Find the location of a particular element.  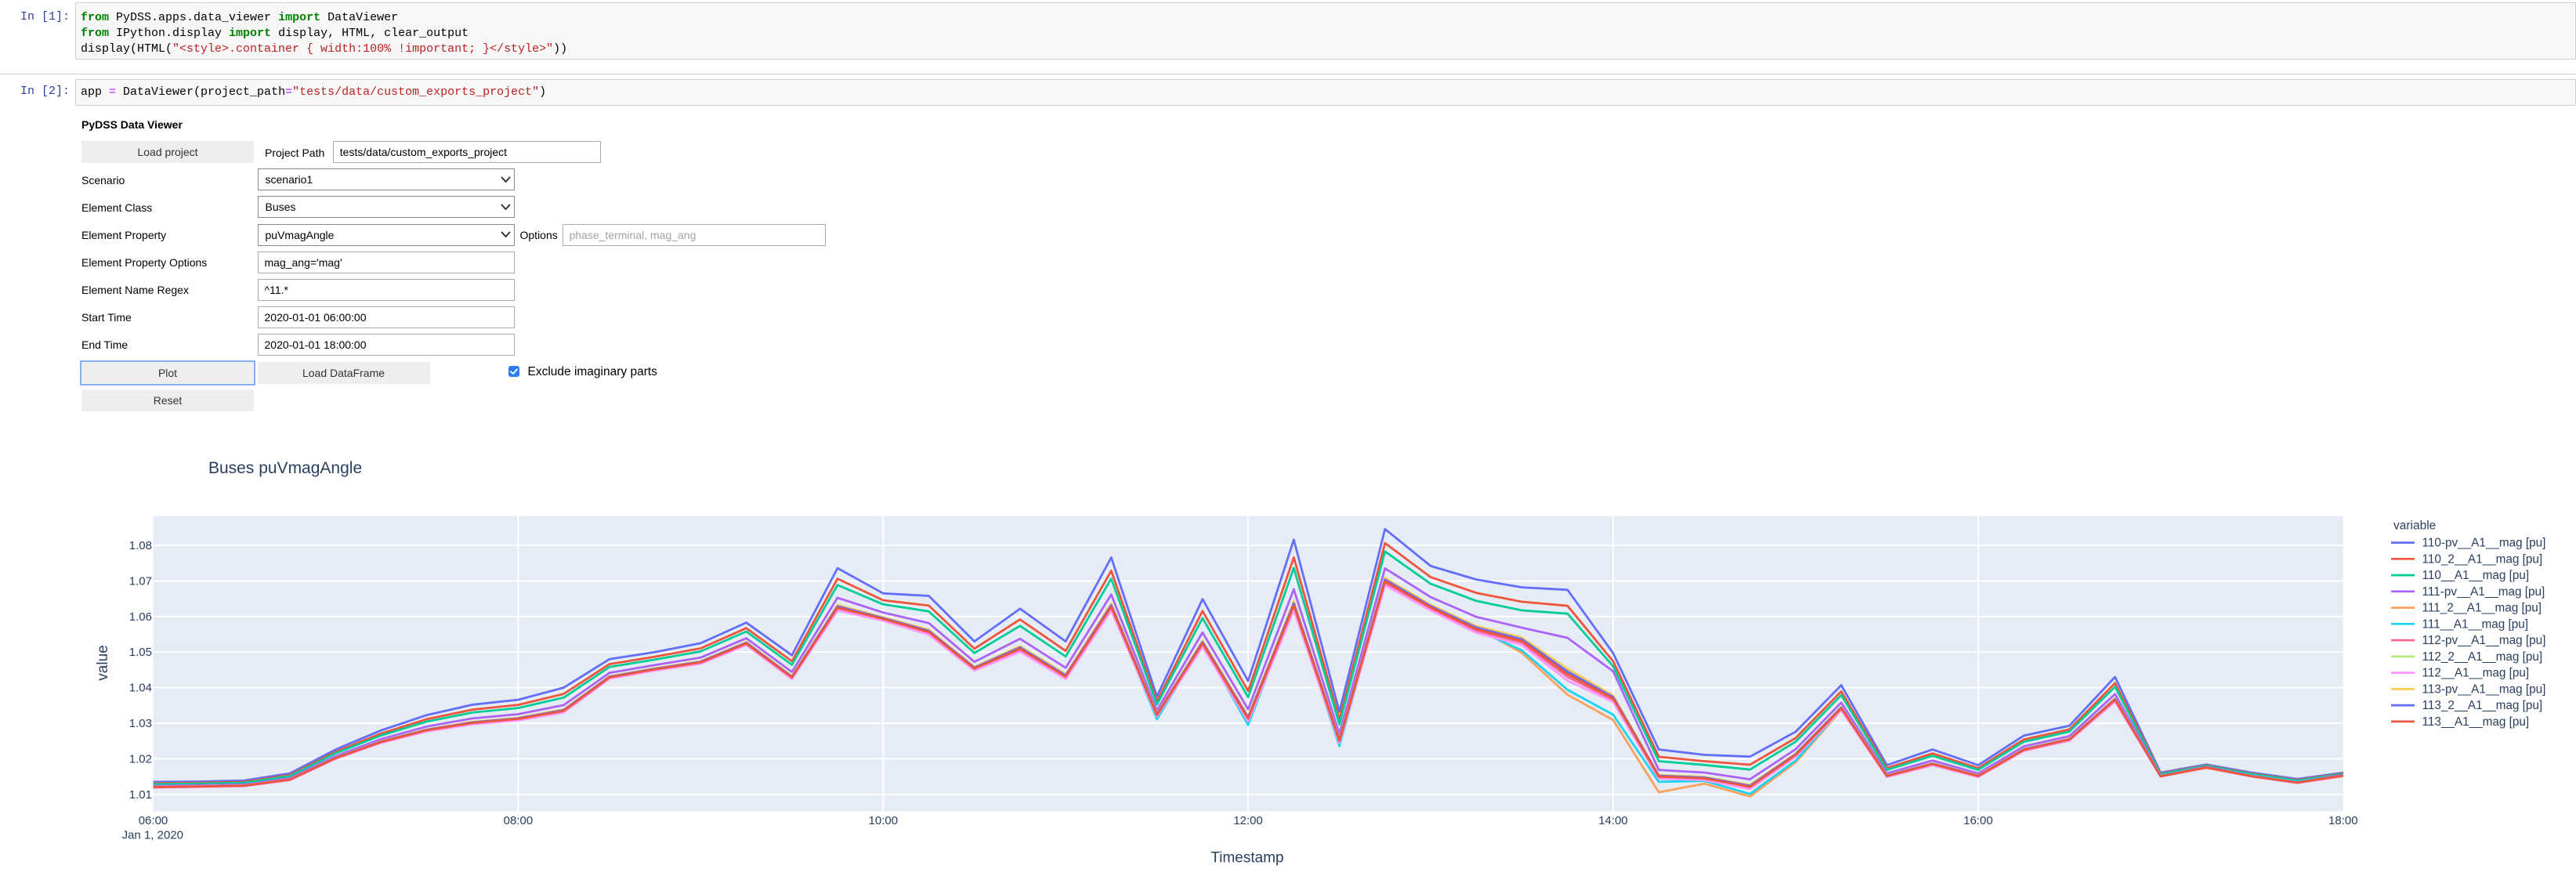

svg-text: 06:00 is located at coordinates (153, 820).